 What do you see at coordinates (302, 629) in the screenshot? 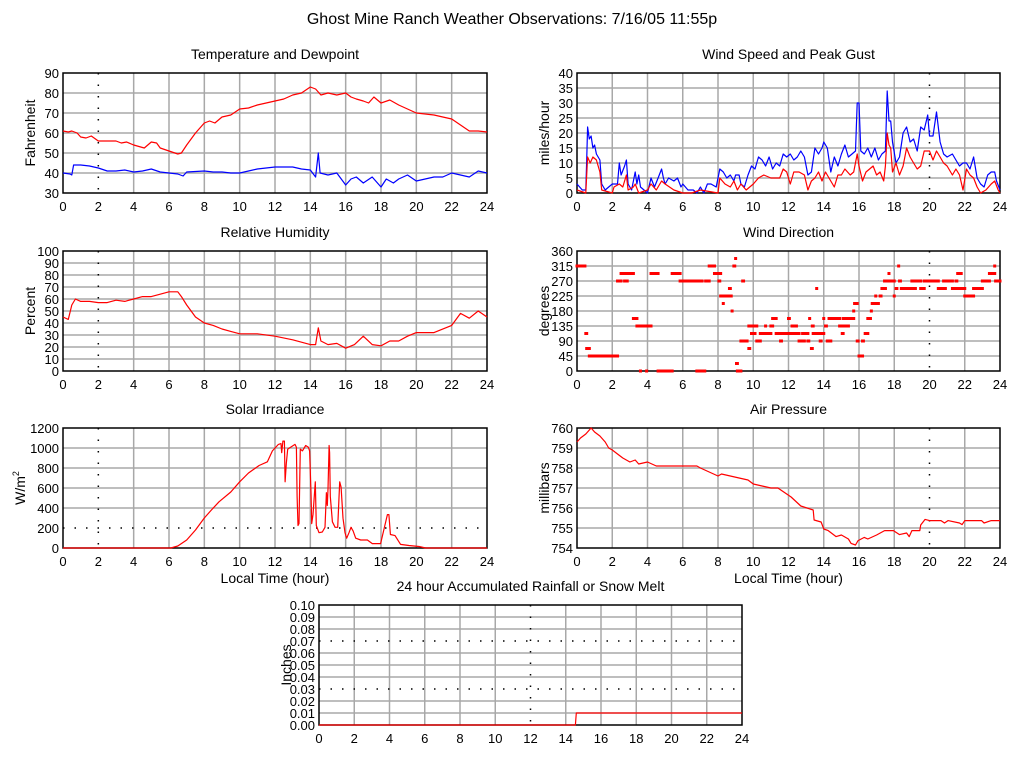
I see `y-tick-label: 0.08` at bounding box center [302, 629].